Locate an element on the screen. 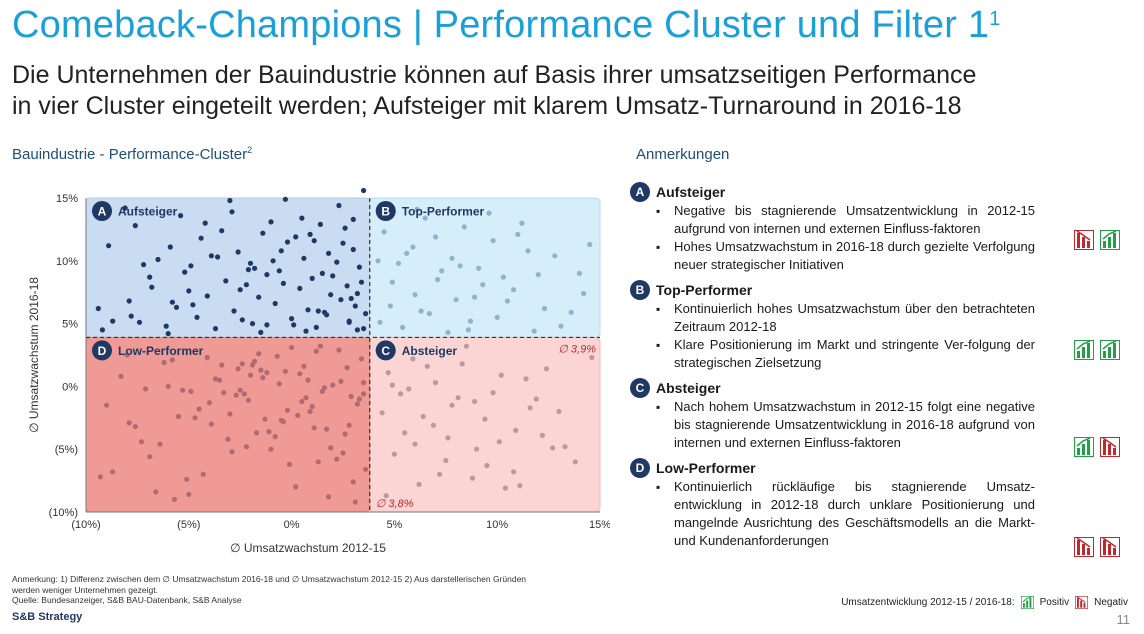 The height and width of the screenshot is (634, 1144). legend-label: Umsatzentwicklung 2012-15 / 2016-18: is located at coordinates (928, 602).